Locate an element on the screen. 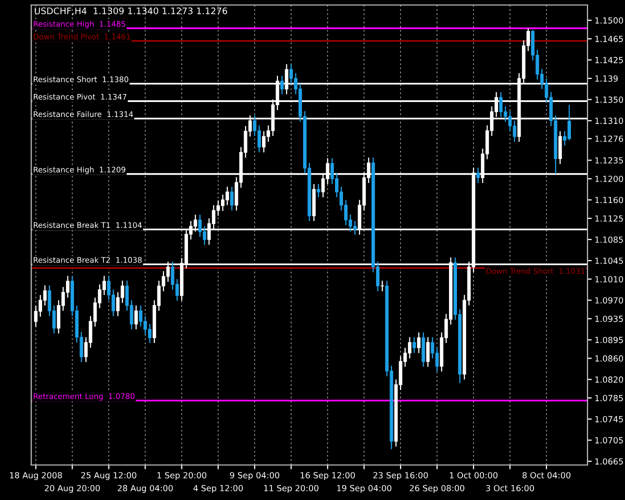 The image size is (625, 500). x-tick-label: 8 Oct 04:00 is located at coordinates (546, 475).